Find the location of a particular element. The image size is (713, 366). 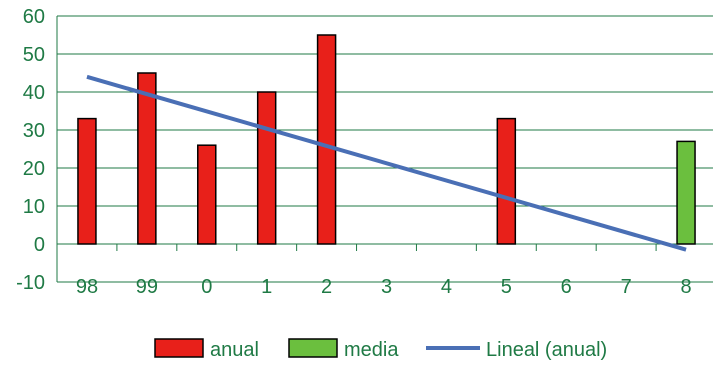

legend-label-media: media is located at coordinates (371, 350).